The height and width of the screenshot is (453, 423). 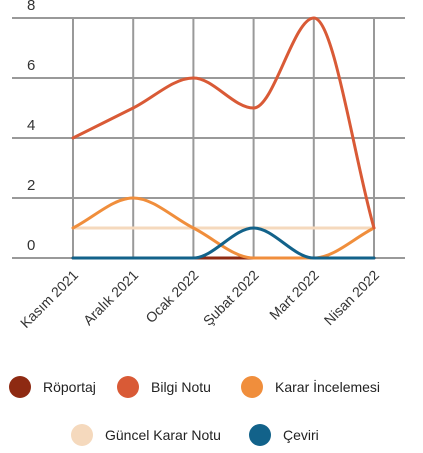 I want to click on y-tick-label: 4, so click(x=31, y=125).